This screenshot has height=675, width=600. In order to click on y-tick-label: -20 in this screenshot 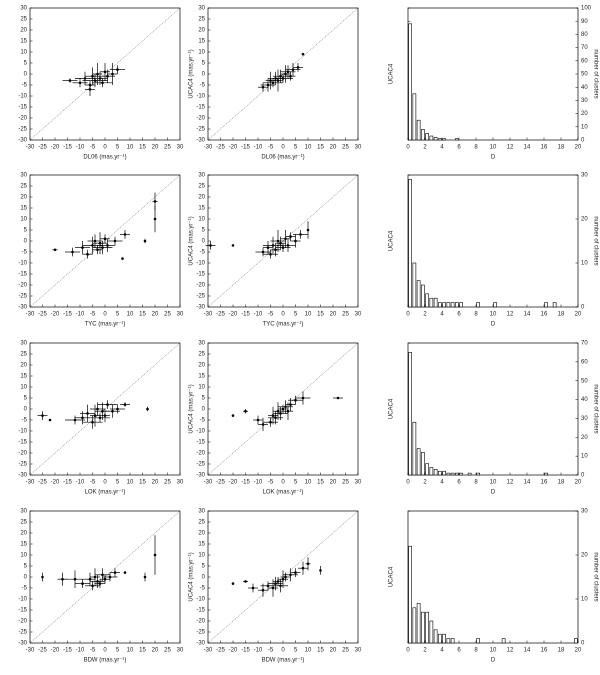, I will do `click(200, 454)`.